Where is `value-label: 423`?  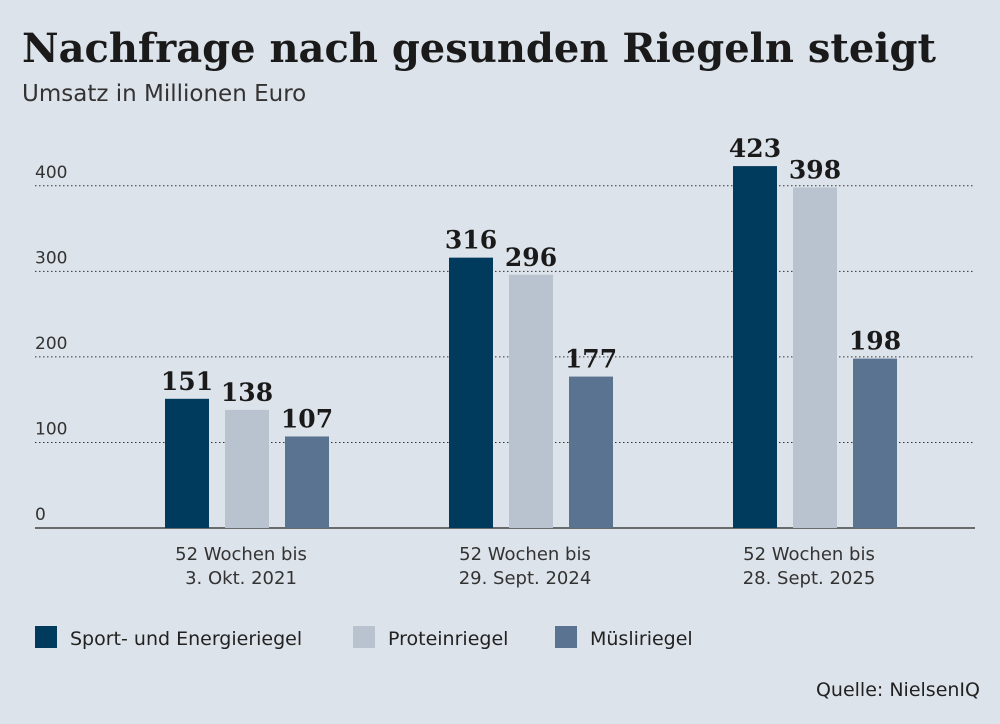 value-label: 423 is located at coordinates (755, 148).